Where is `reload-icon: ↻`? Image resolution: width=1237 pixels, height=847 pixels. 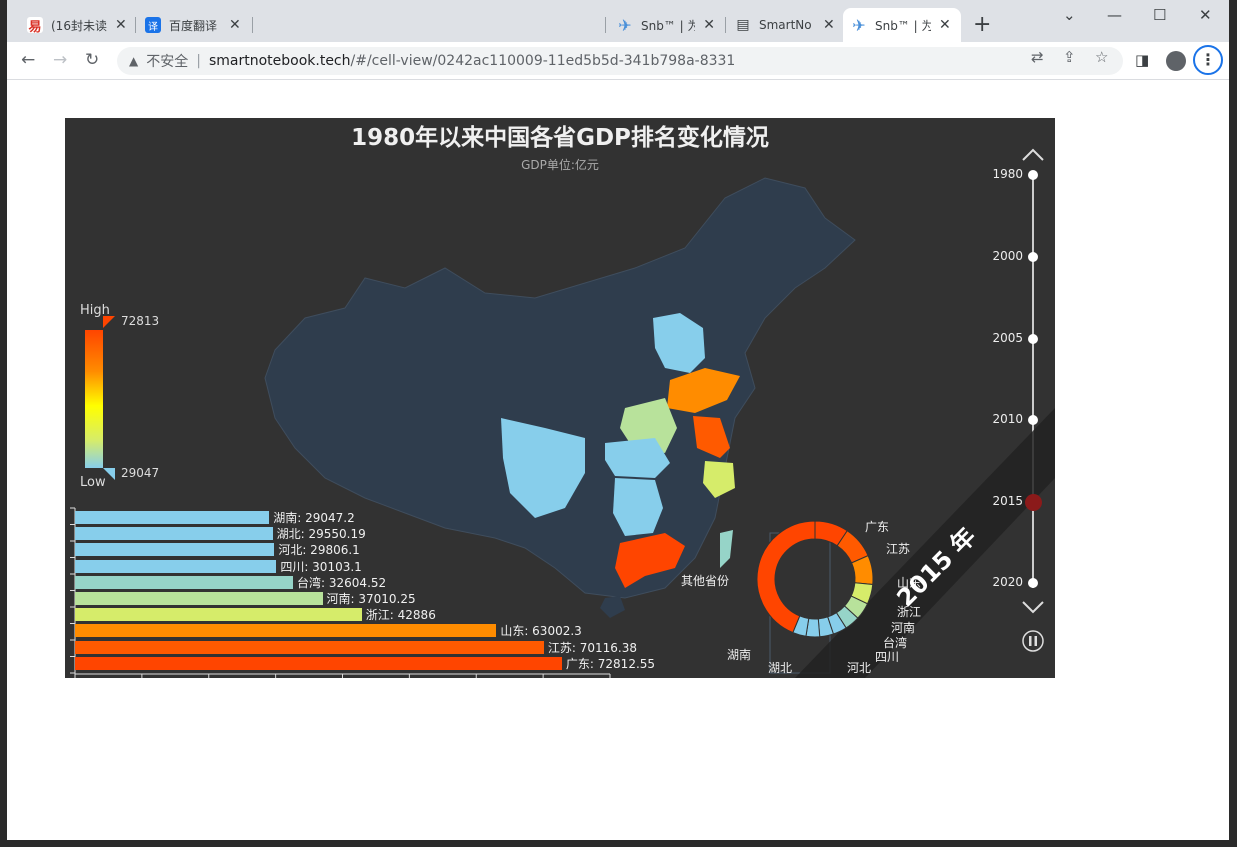
reload-icon: ↻ is located at coordinates (92, 60).